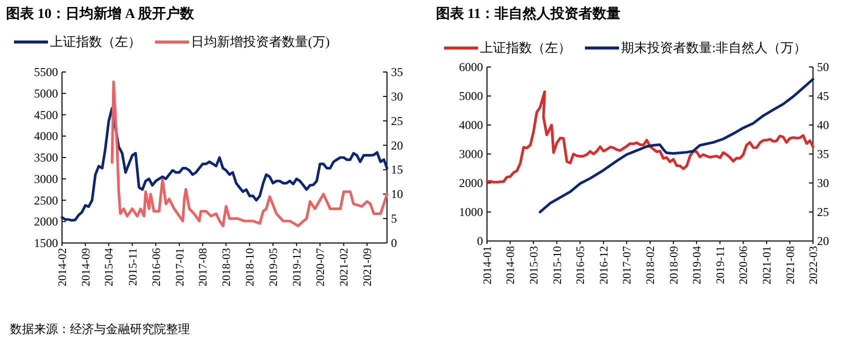 The image size is (866, 341). I want to click on x-tick-label: 2021-09, so click(368, 267).